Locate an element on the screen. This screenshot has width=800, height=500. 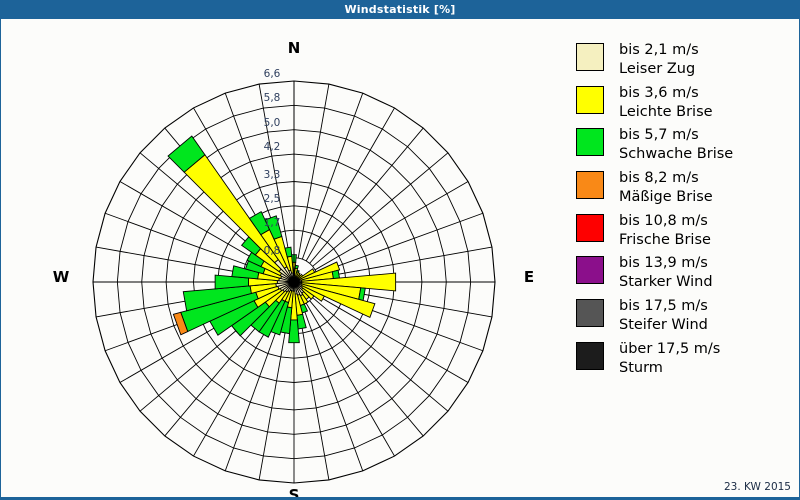
legend-text: bis 17,5 m/s Steifer Wind is located at coordinates (663, 316).